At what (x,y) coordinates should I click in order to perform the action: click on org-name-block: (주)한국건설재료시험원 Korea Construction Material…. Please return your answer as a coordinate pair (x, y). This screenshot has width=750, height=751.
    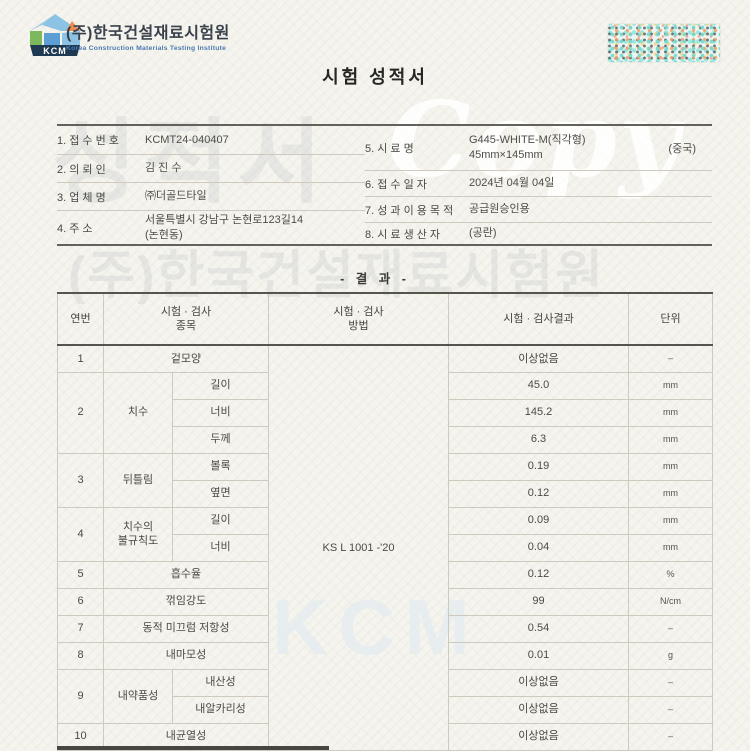
    Looking at the image, I should click on (148, 35).